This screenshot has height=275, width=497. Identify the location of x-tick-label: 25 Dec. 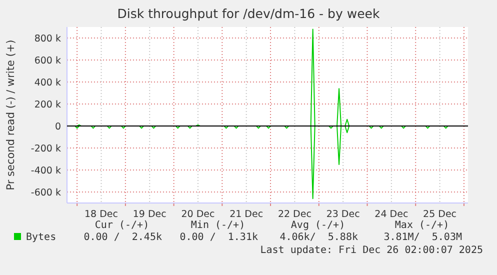
(440, 214).